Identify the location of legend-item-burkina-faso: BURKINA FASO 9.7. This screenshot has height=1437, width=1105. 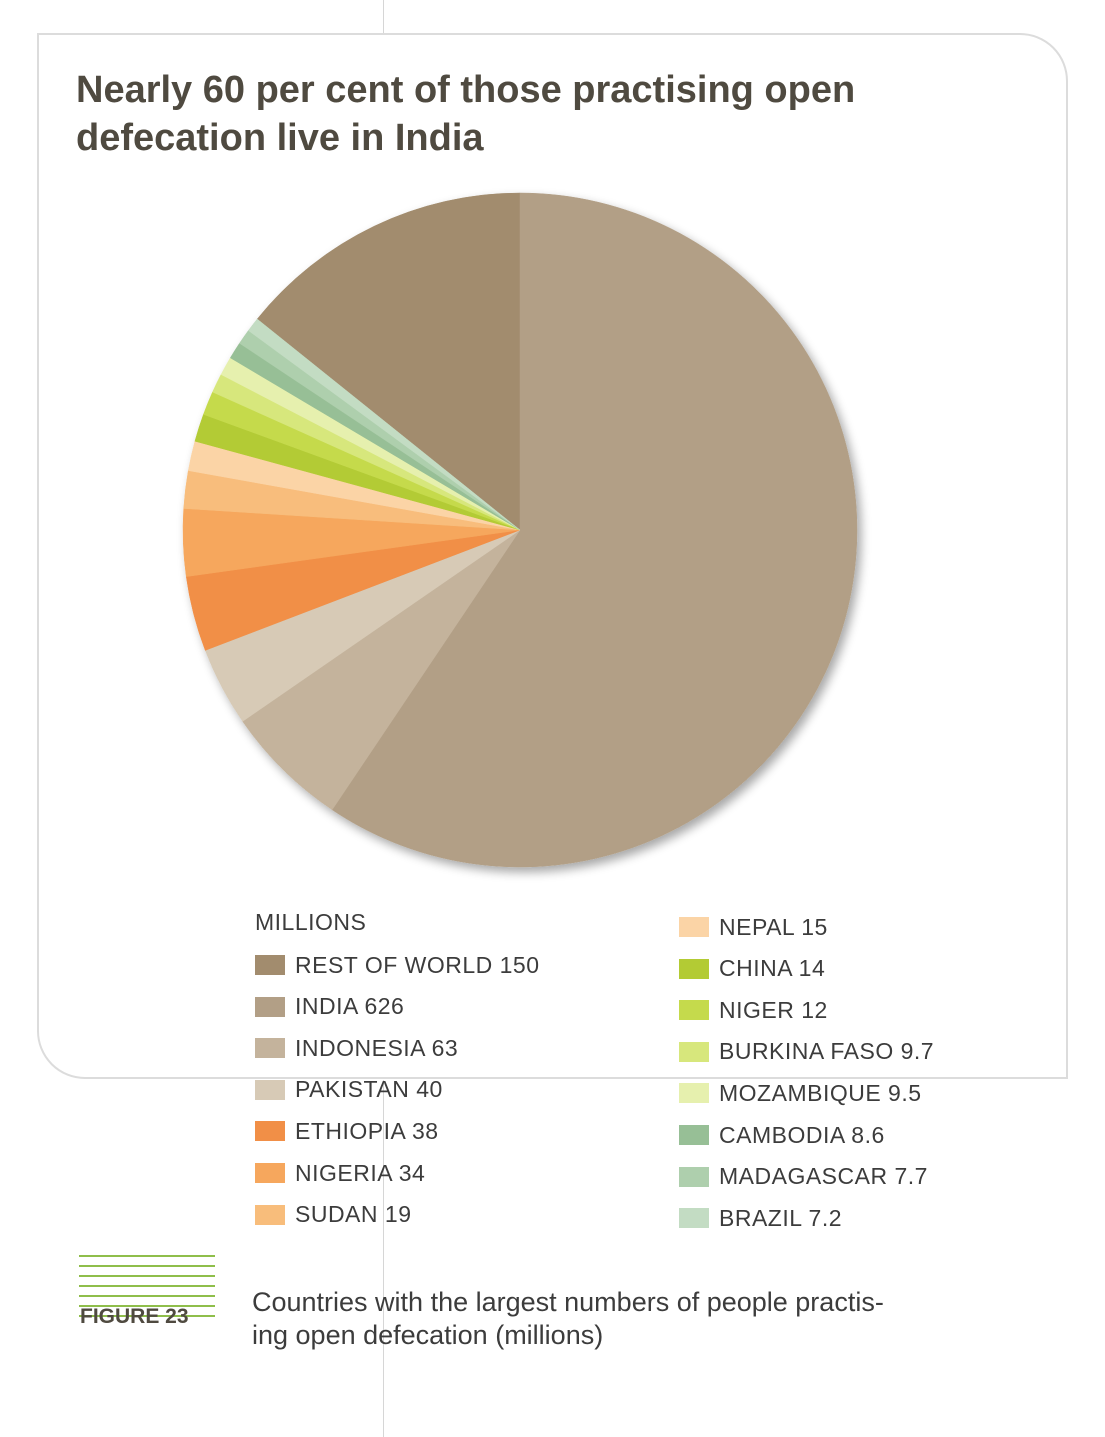
(806, 1052).